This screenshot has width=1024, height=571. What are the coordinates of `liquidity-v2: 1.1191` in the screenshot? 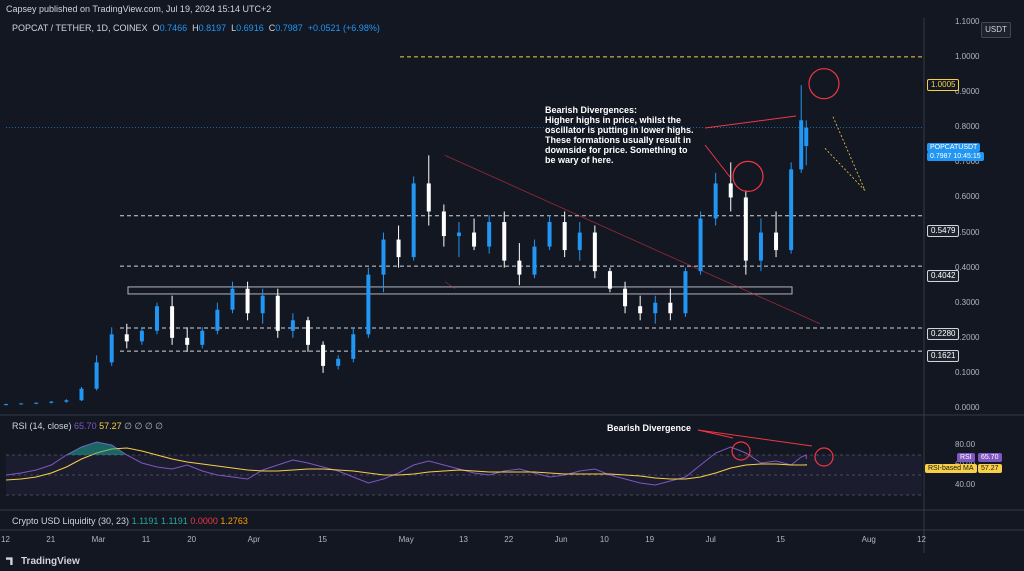 It's located at (174, 521).